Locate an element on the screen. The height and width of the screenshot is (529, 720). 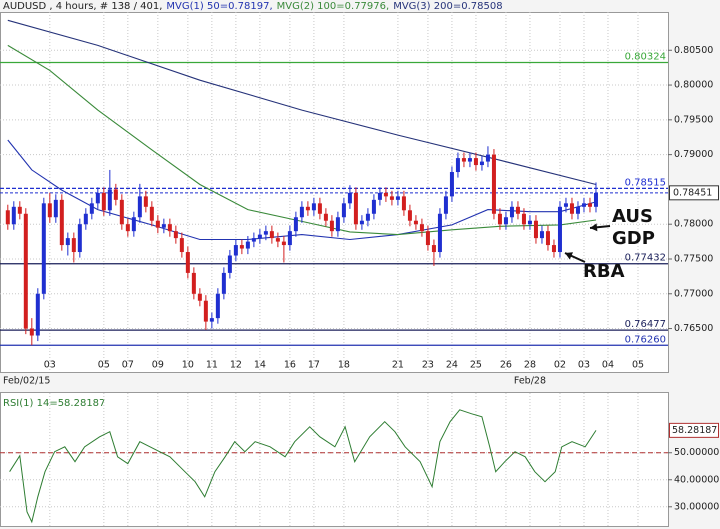
x-tick-label: 10 is located at coordinates (188, 365).